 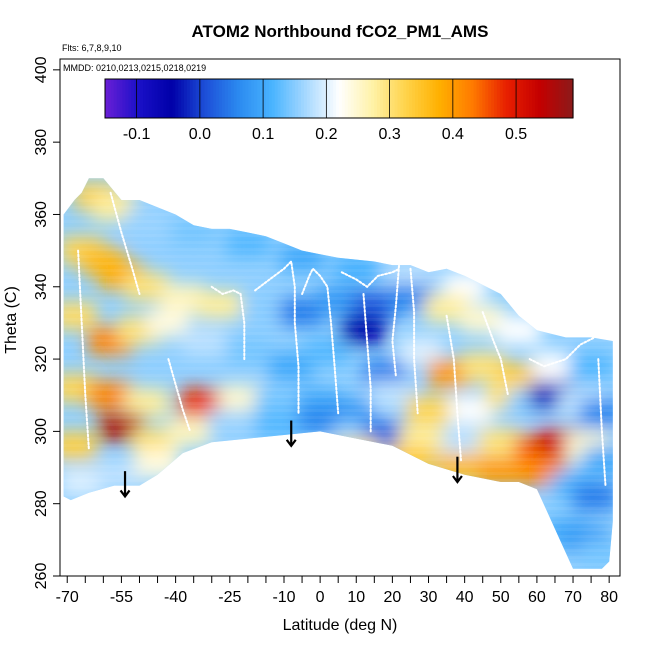 I want to click on colorbar-frame, so click(x=339, y=98).